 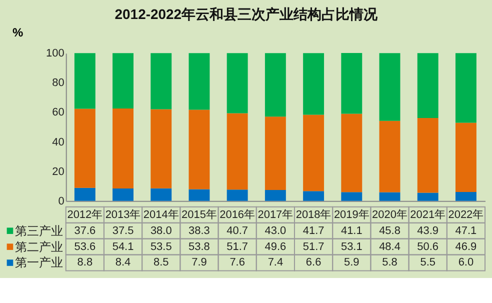 I want to click on y-tick-label: 80, so click(x=58, y=83).